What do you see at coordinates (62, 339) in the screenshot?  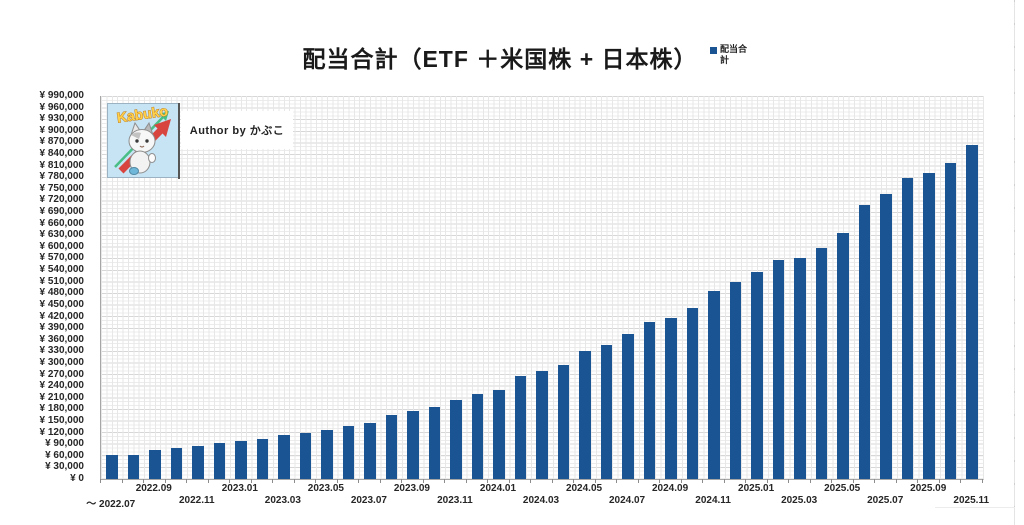 I see `y-tick-label: ¥ 360,000` at bounding box center [62, 339].